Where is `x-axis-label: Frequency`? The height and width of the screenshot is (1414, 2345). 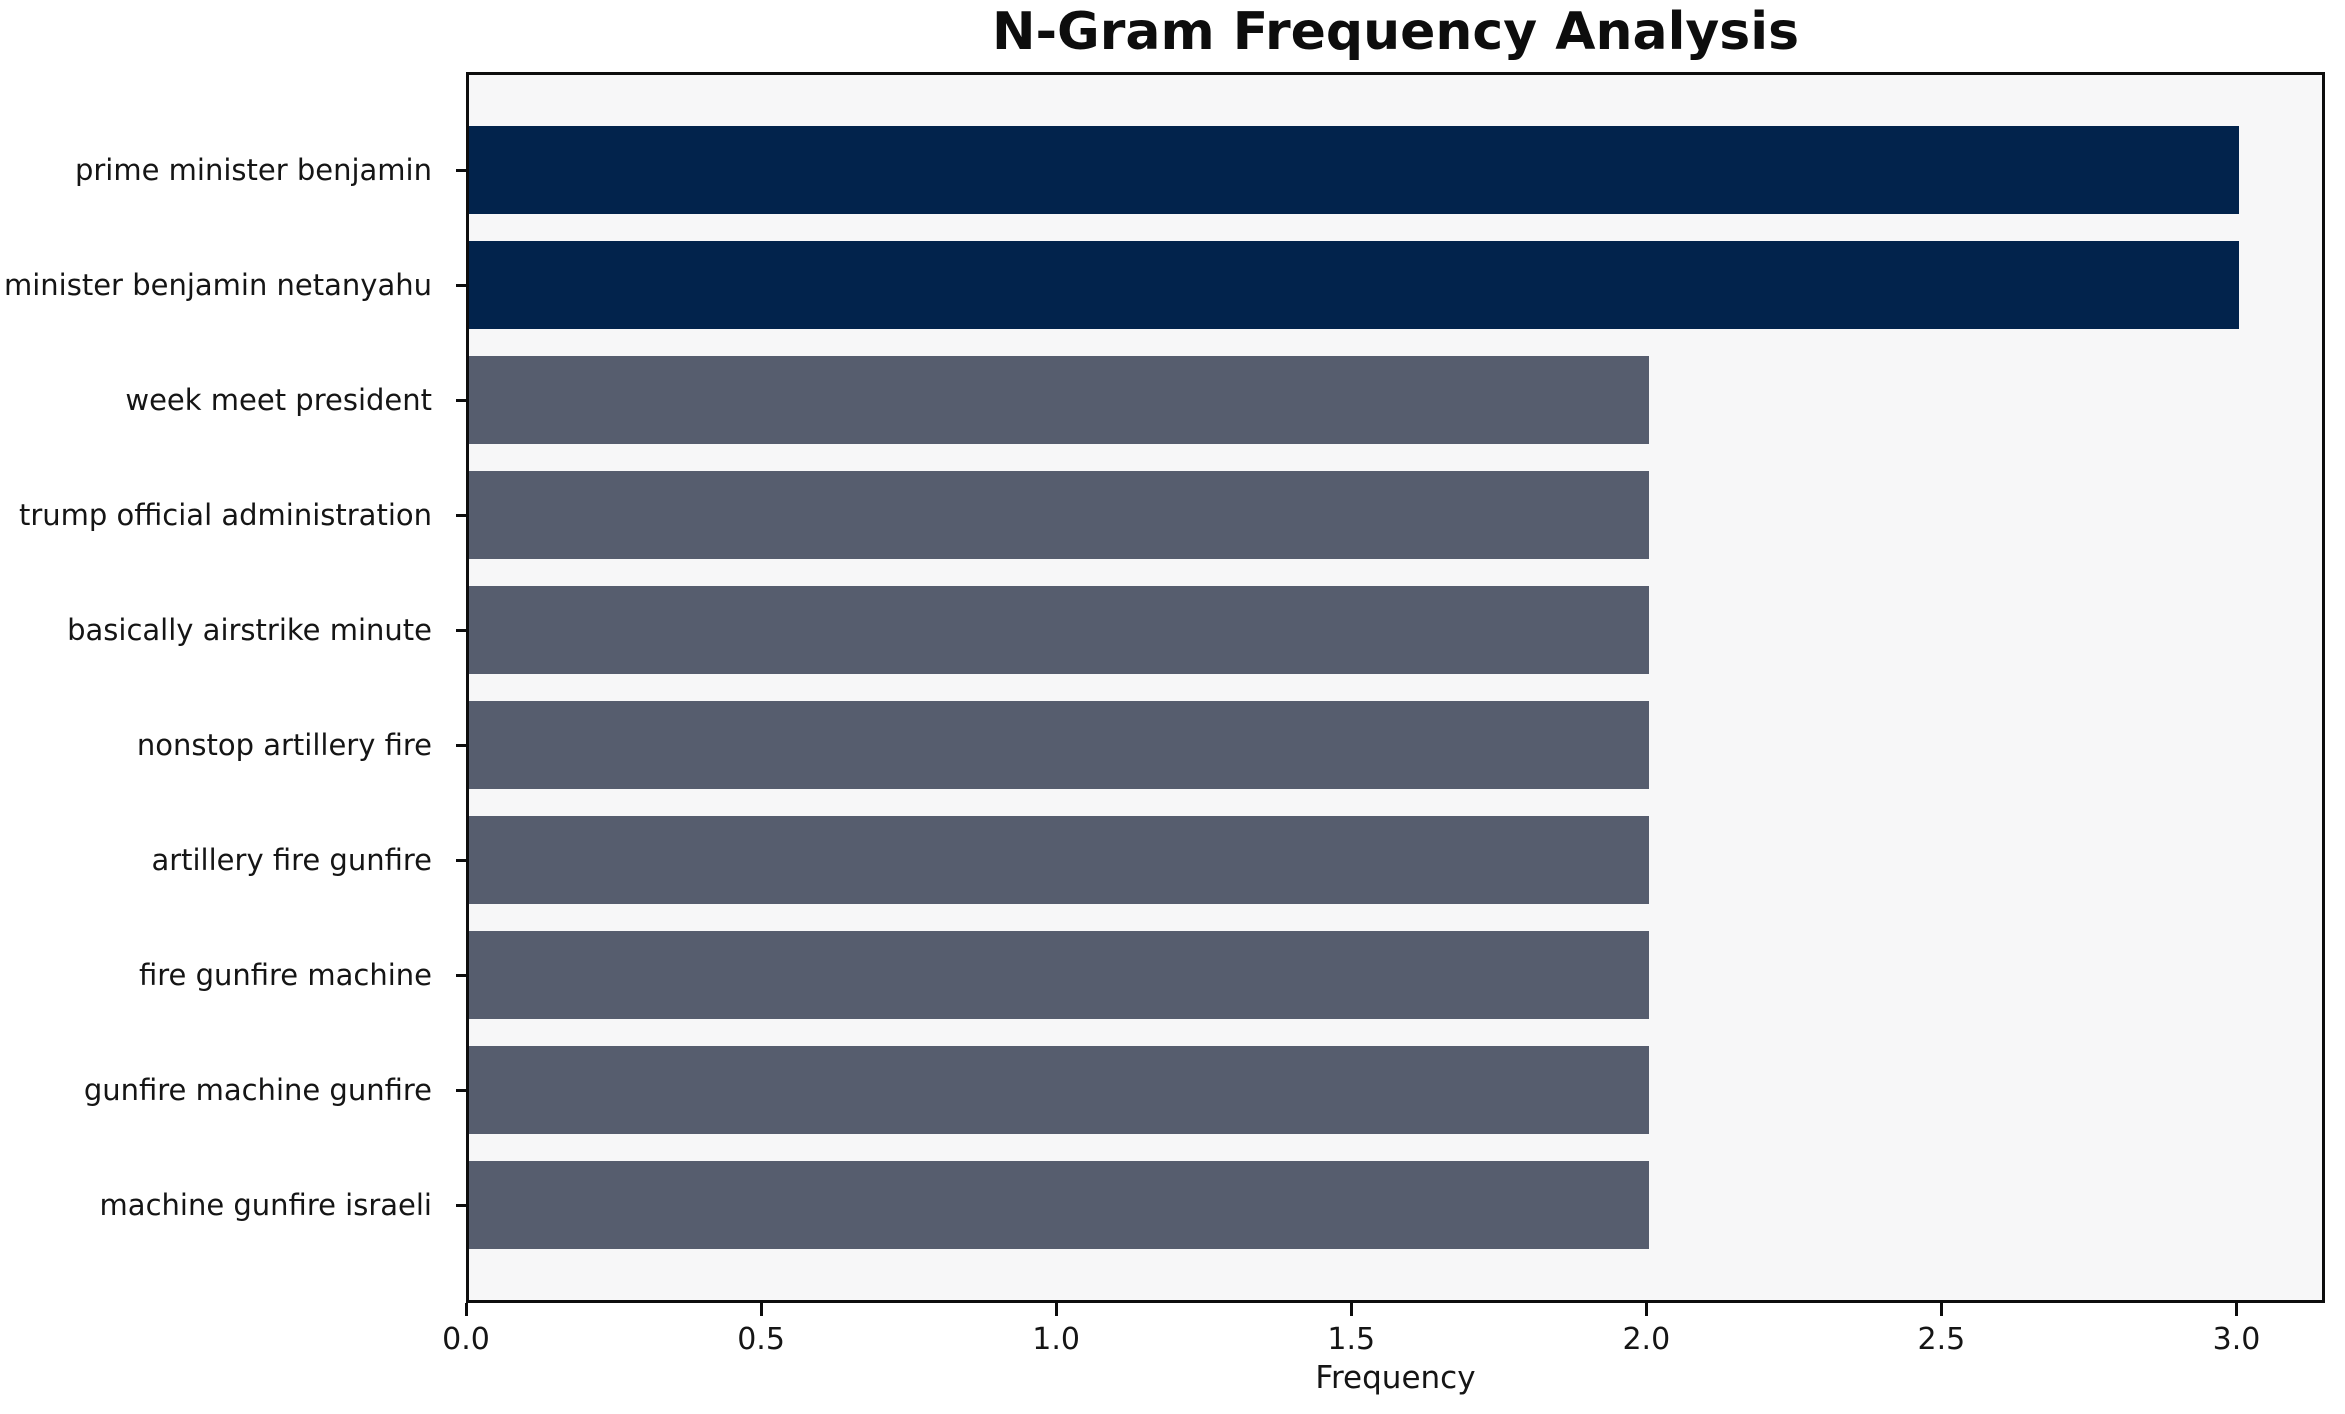
x-axis-label: Frequency is located at coordinates (1395, 1378).